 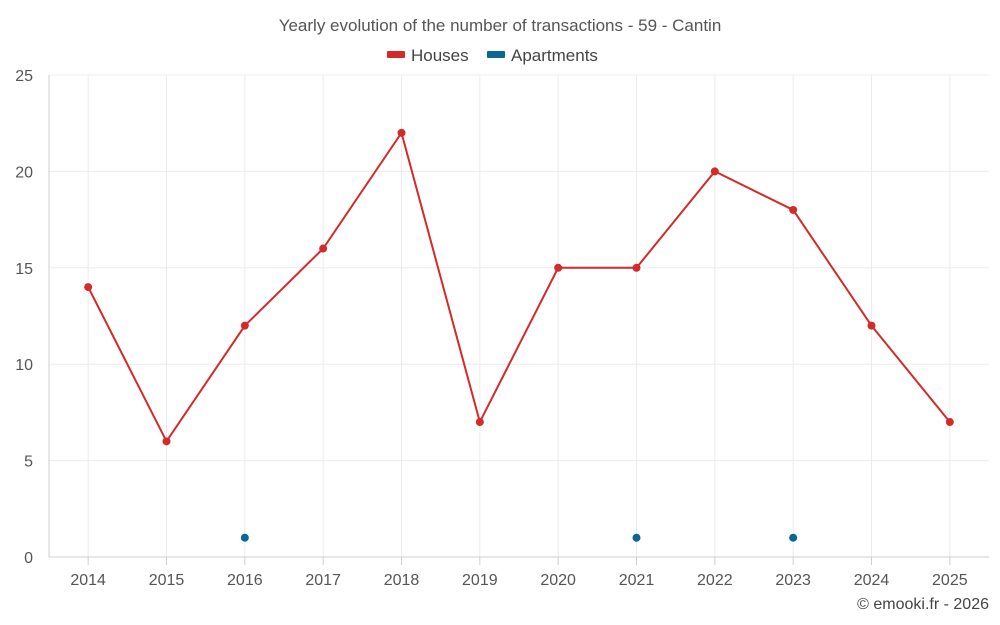 What do you see at coordinates (28, 558) in the screenshot?
I see `y-tick-label: 0` at bounding box center [28, 558].